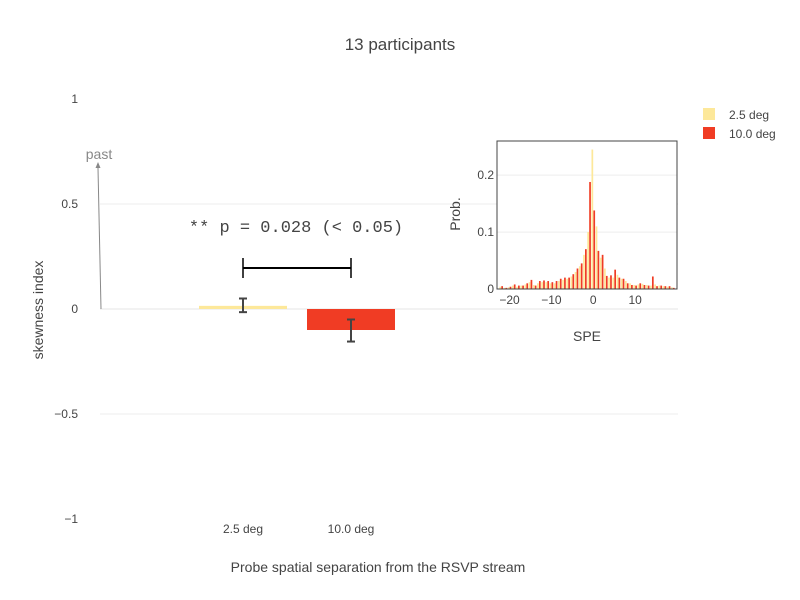 The height and width of the screenshot is (600, 800). Describe the element at coordinates (551, 300) in the screenshot. I see `inset-x-tick-label: −10` at that location.